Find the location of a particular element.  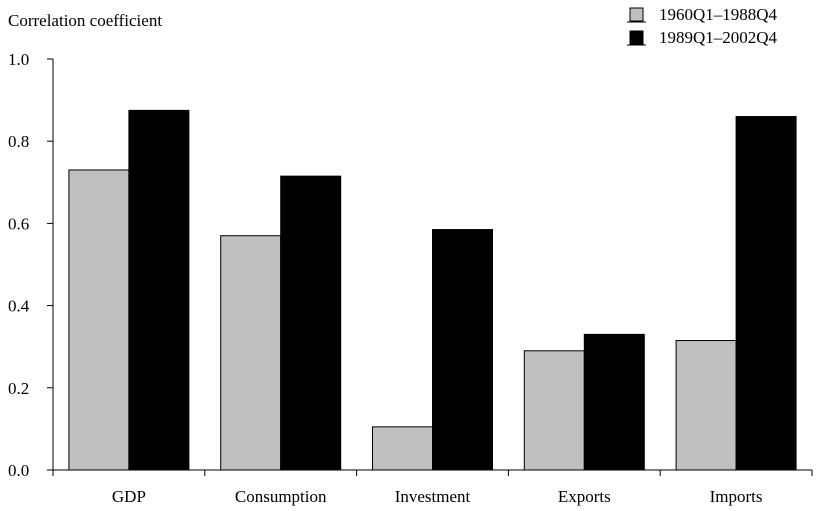

legend-label: 1960Q1–1988Q4 is located at coordinates (718, 14).